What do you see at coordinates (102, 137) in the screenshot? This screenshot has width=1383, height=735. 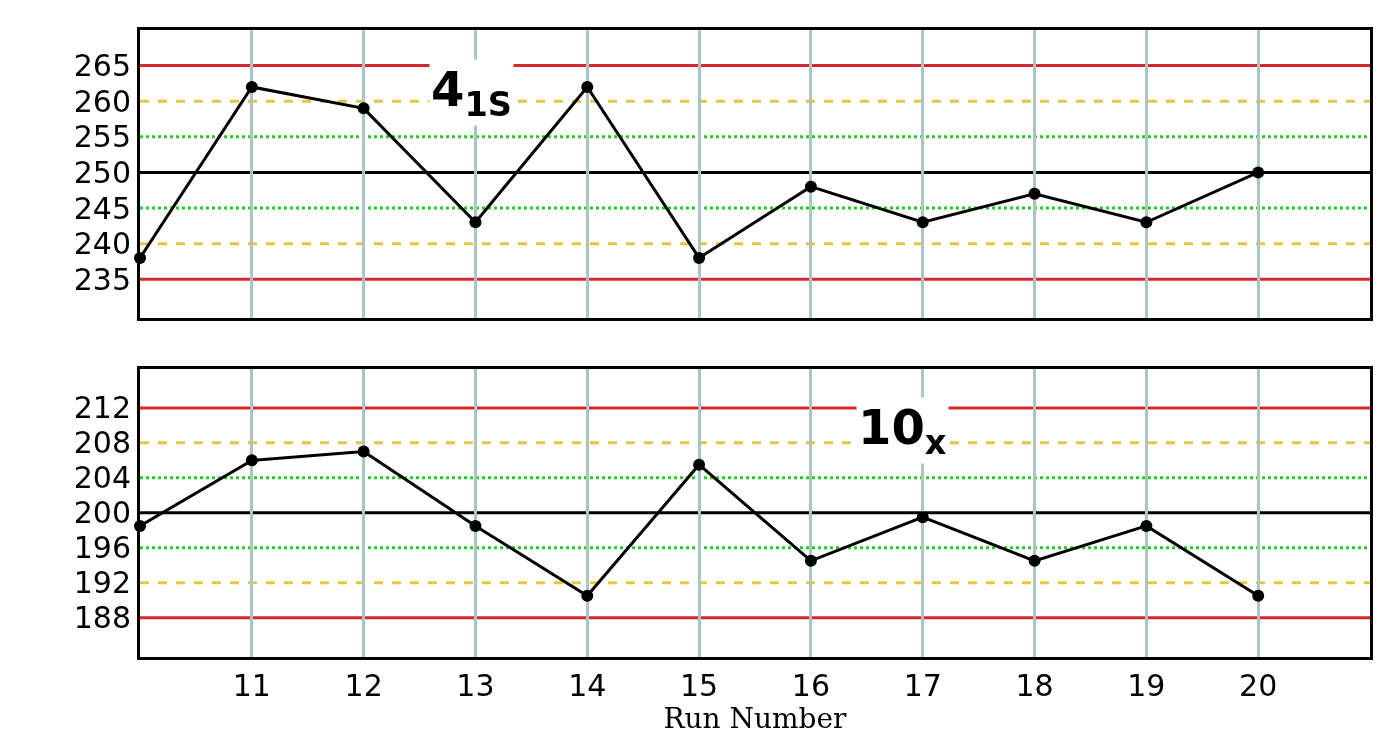 I see `y-tick-label: 255` at bounding box center [102, 137].